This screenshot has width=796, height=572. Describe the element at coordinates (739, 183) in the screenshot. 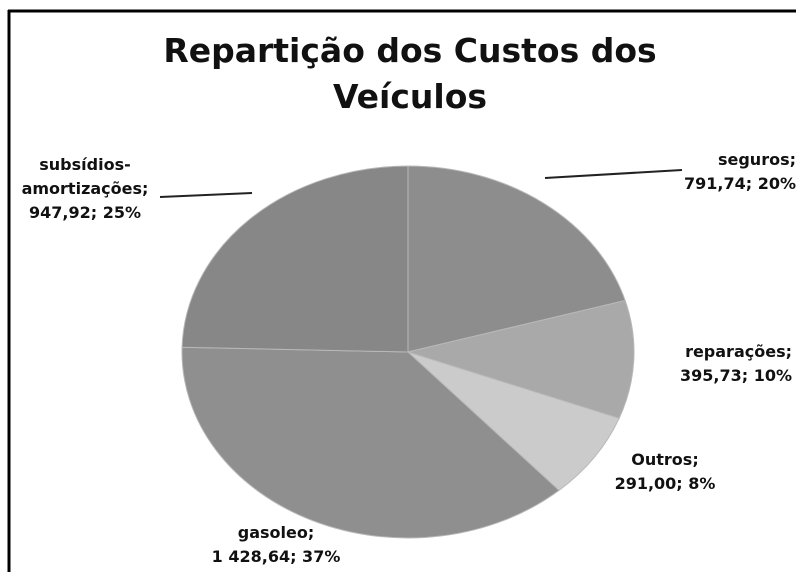

I see `value-label: 791,74; 20%` at that location.